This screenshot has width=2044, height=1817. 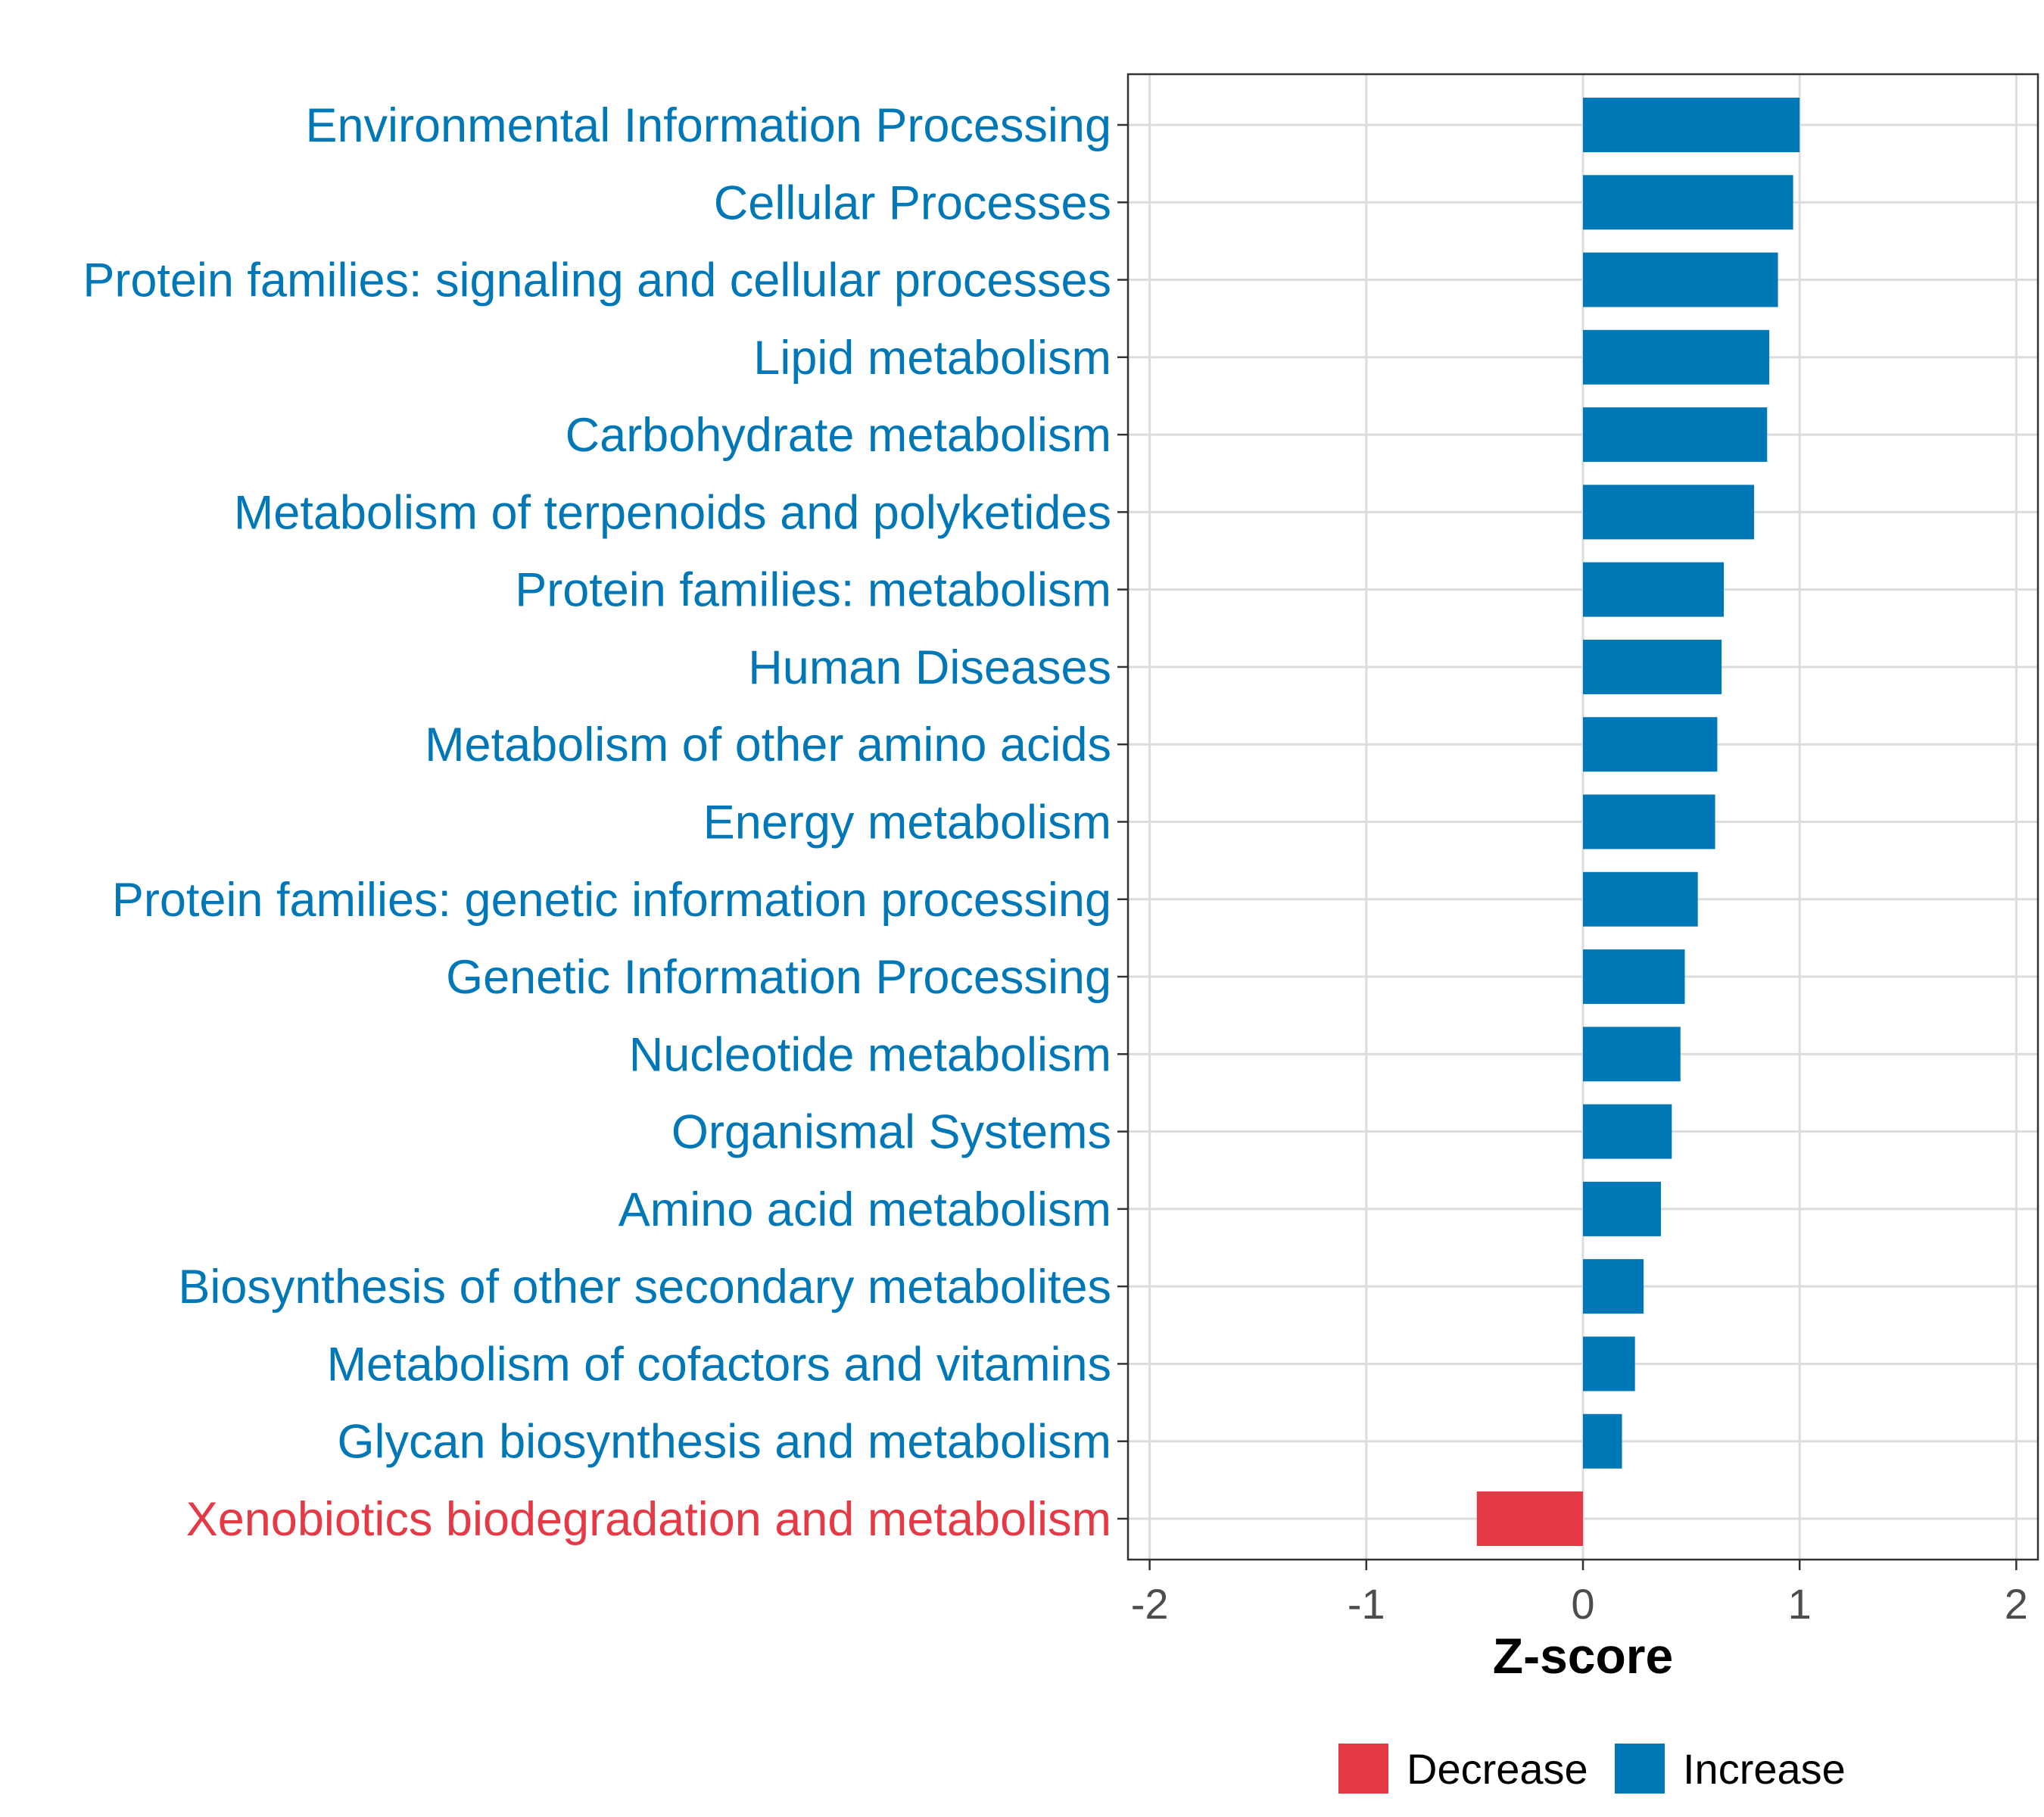 What do you see at coordinates (1363, 1769) in the screenshot?
I see `legend-swatch-decrease` at bounding box center [1363, 1769].